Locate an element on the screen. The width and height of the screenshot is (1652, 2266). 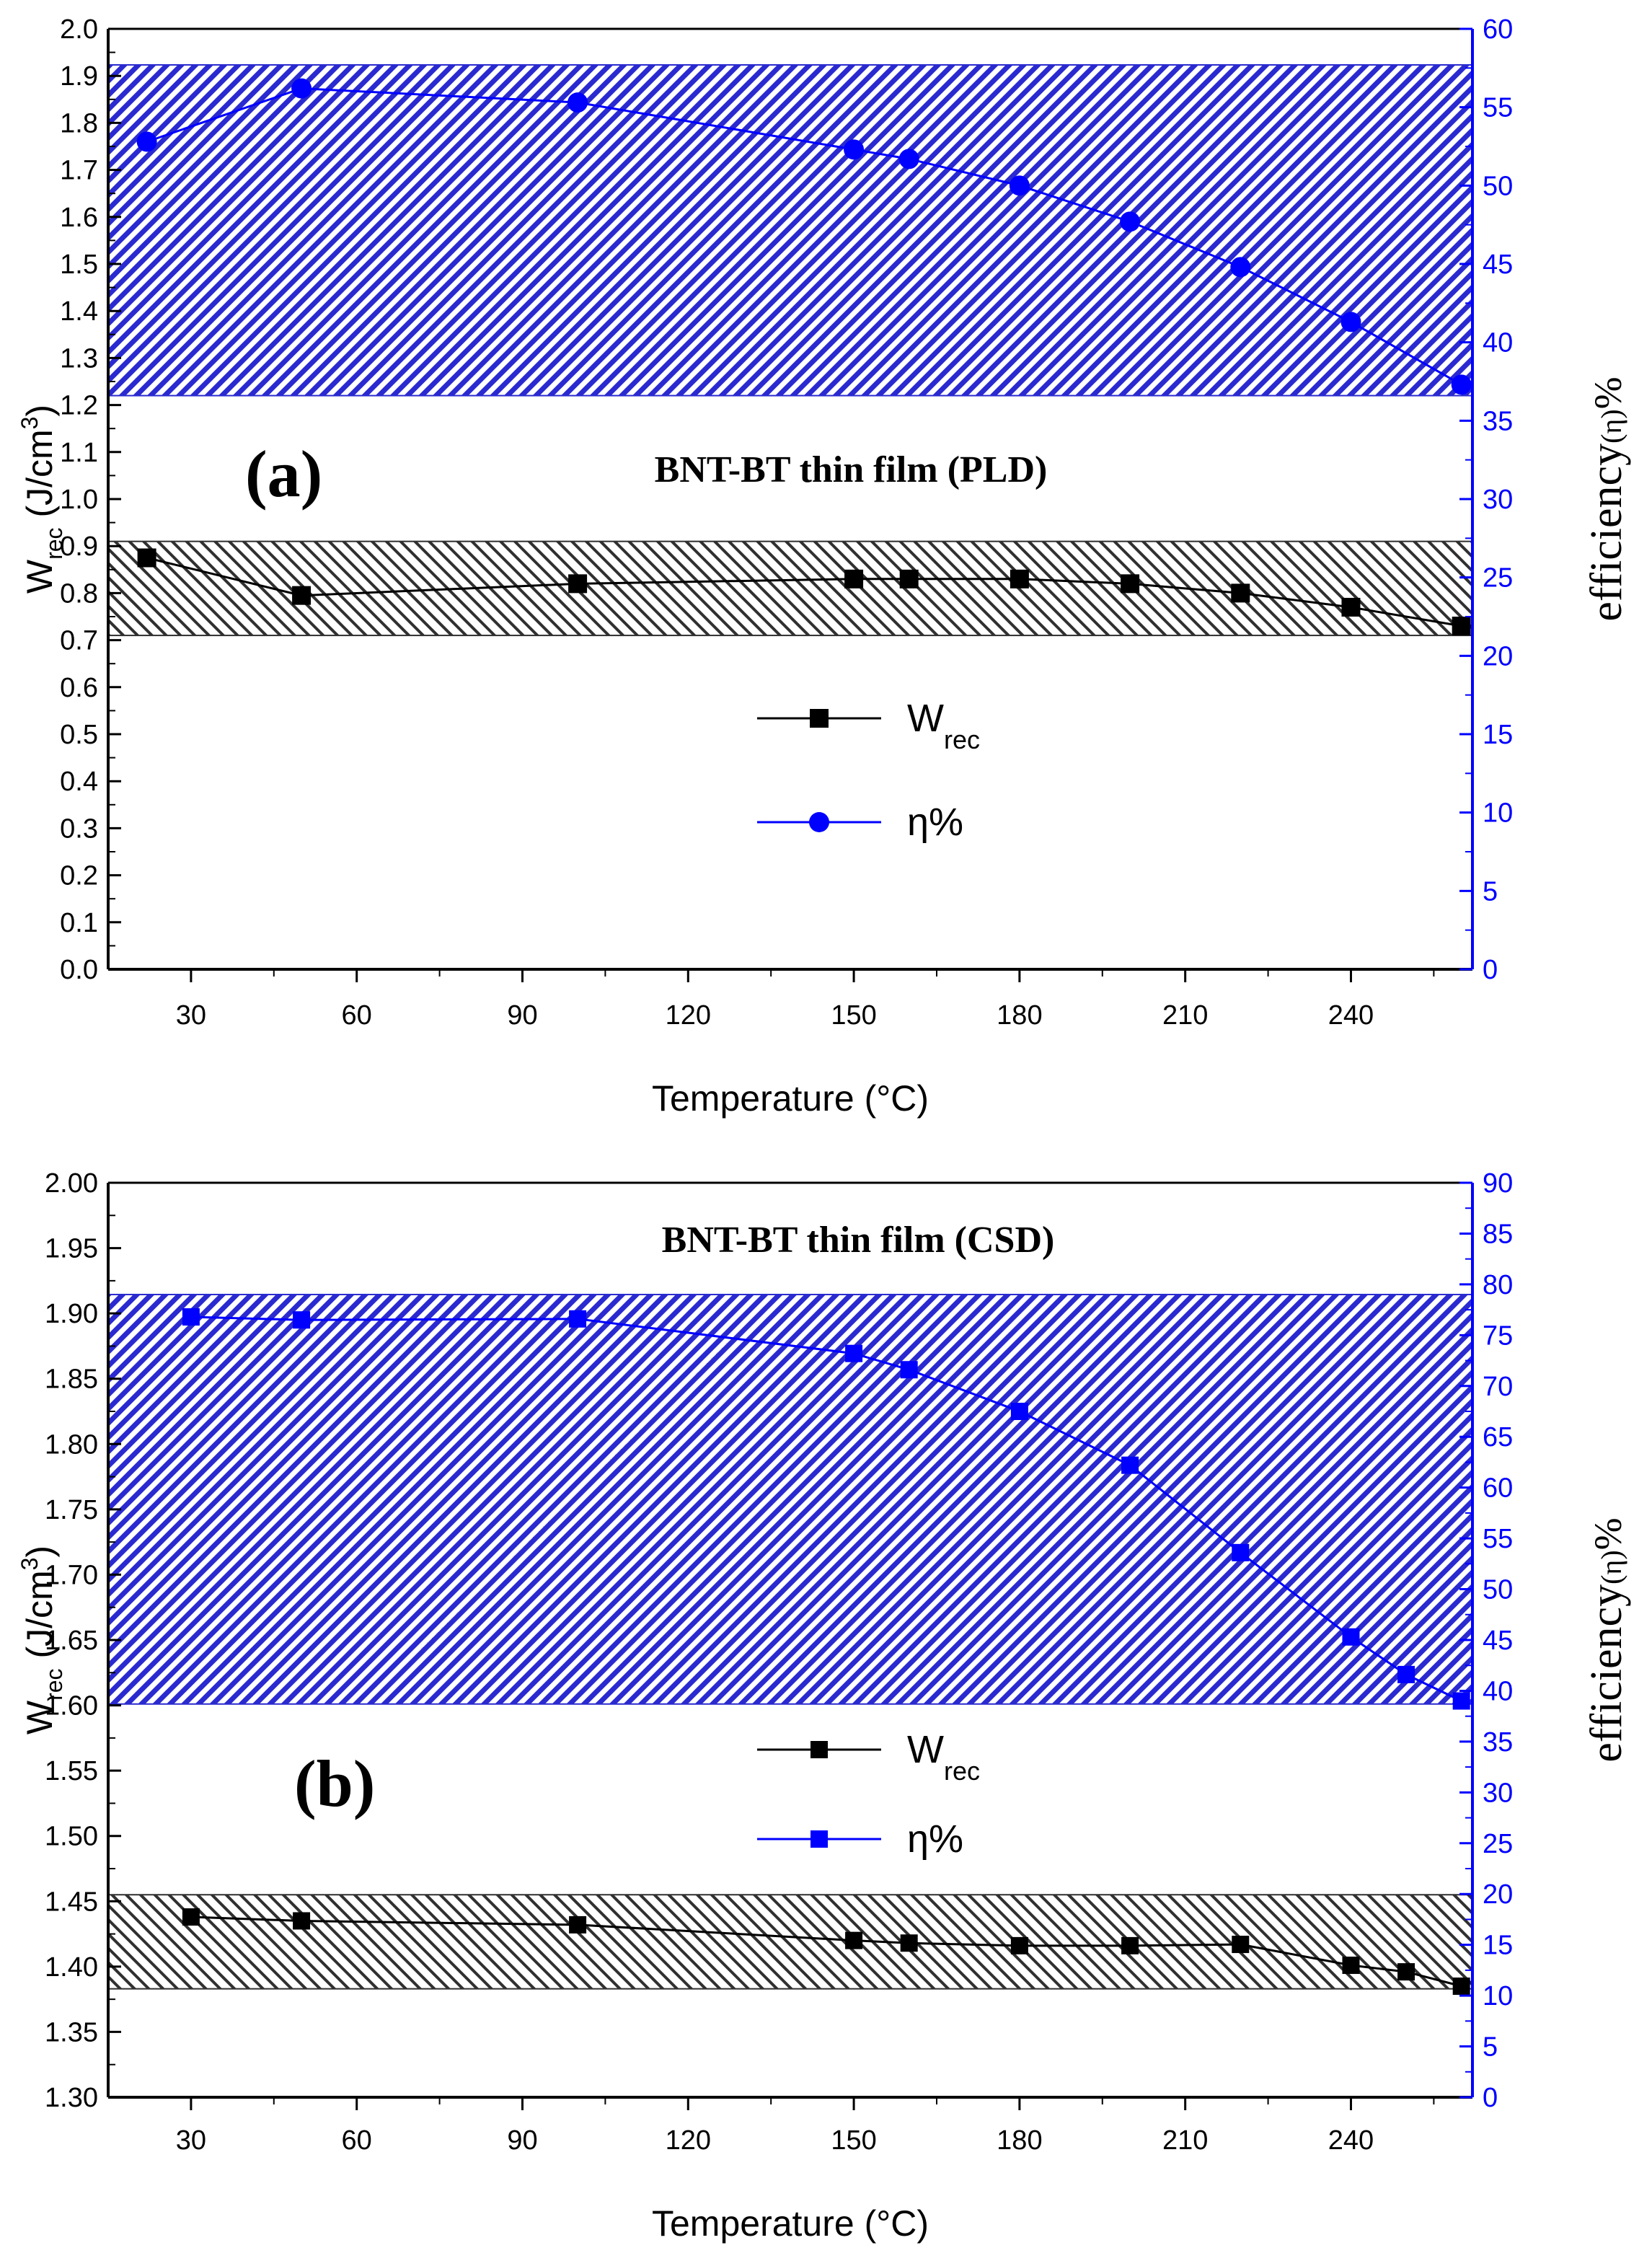
y-tick-label: 0.5 is located at coordinates (79, 735).